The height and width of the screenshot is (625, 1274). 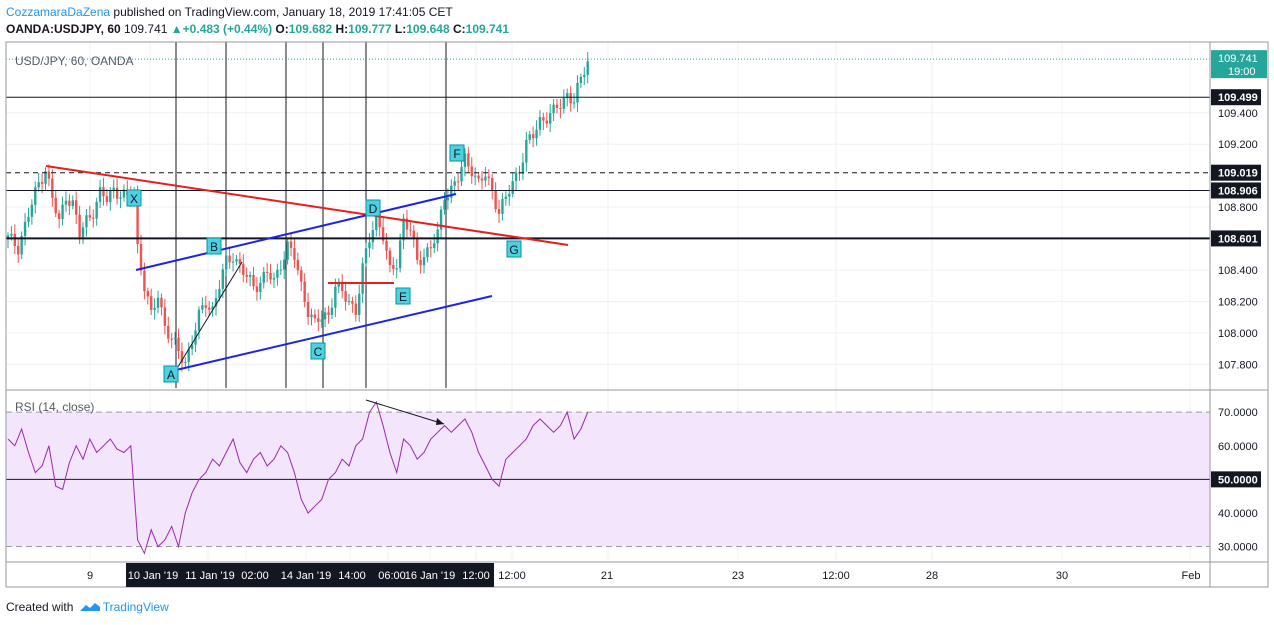 What do you see at coordinates (1238, 413) in the screenshot?
I see `rsi-tick-label: 70.0000` at bounding box center [1238, 413].